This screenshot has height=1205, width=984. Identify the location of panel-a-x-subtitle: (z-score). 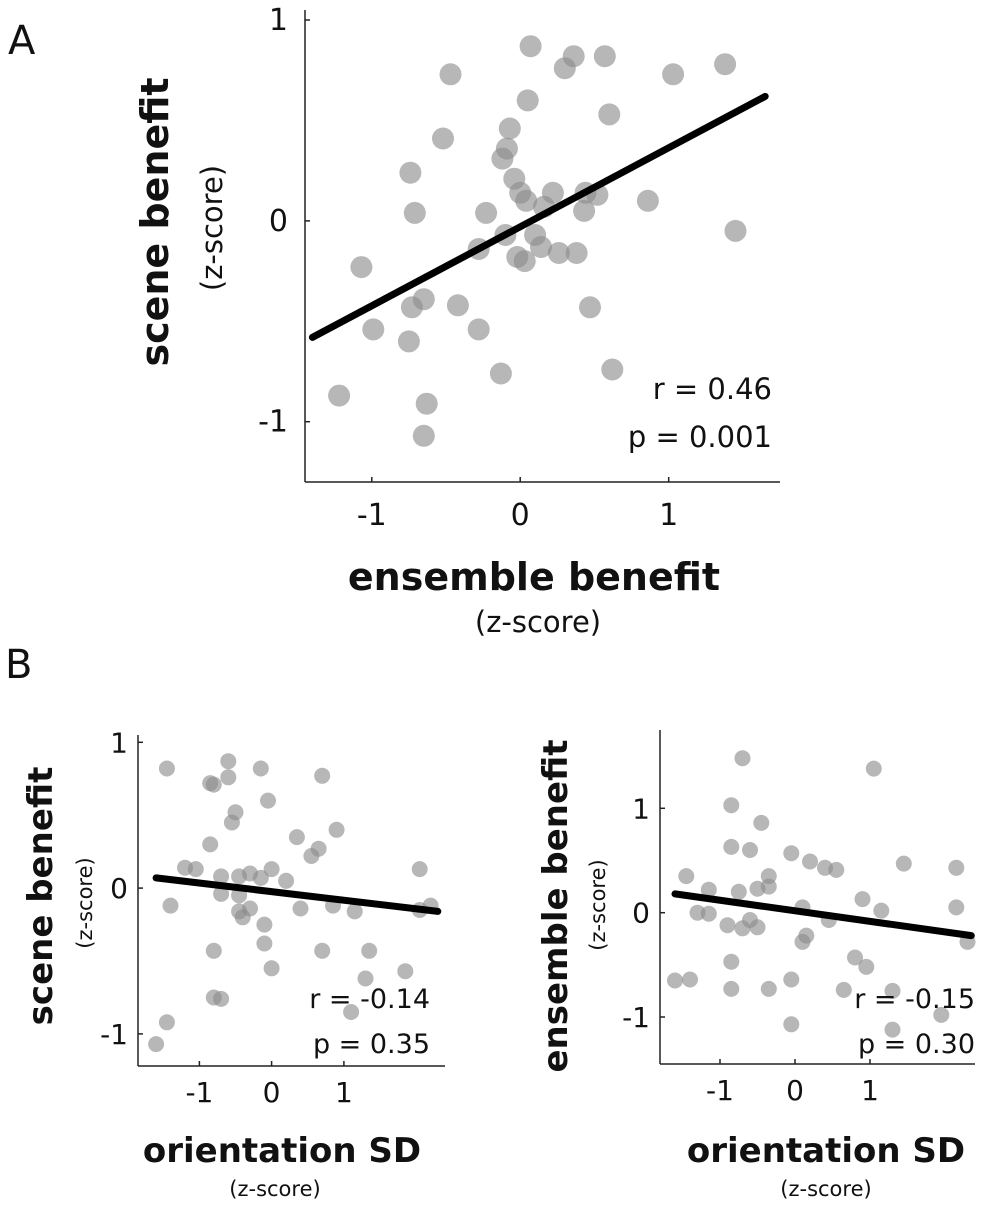
(538, 622).